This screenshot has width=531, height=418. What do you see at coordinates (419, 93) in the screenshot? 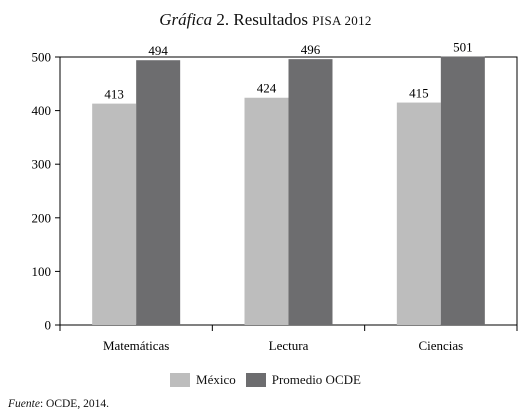
I see `data-label: 415` at bounding box center [419, 93].